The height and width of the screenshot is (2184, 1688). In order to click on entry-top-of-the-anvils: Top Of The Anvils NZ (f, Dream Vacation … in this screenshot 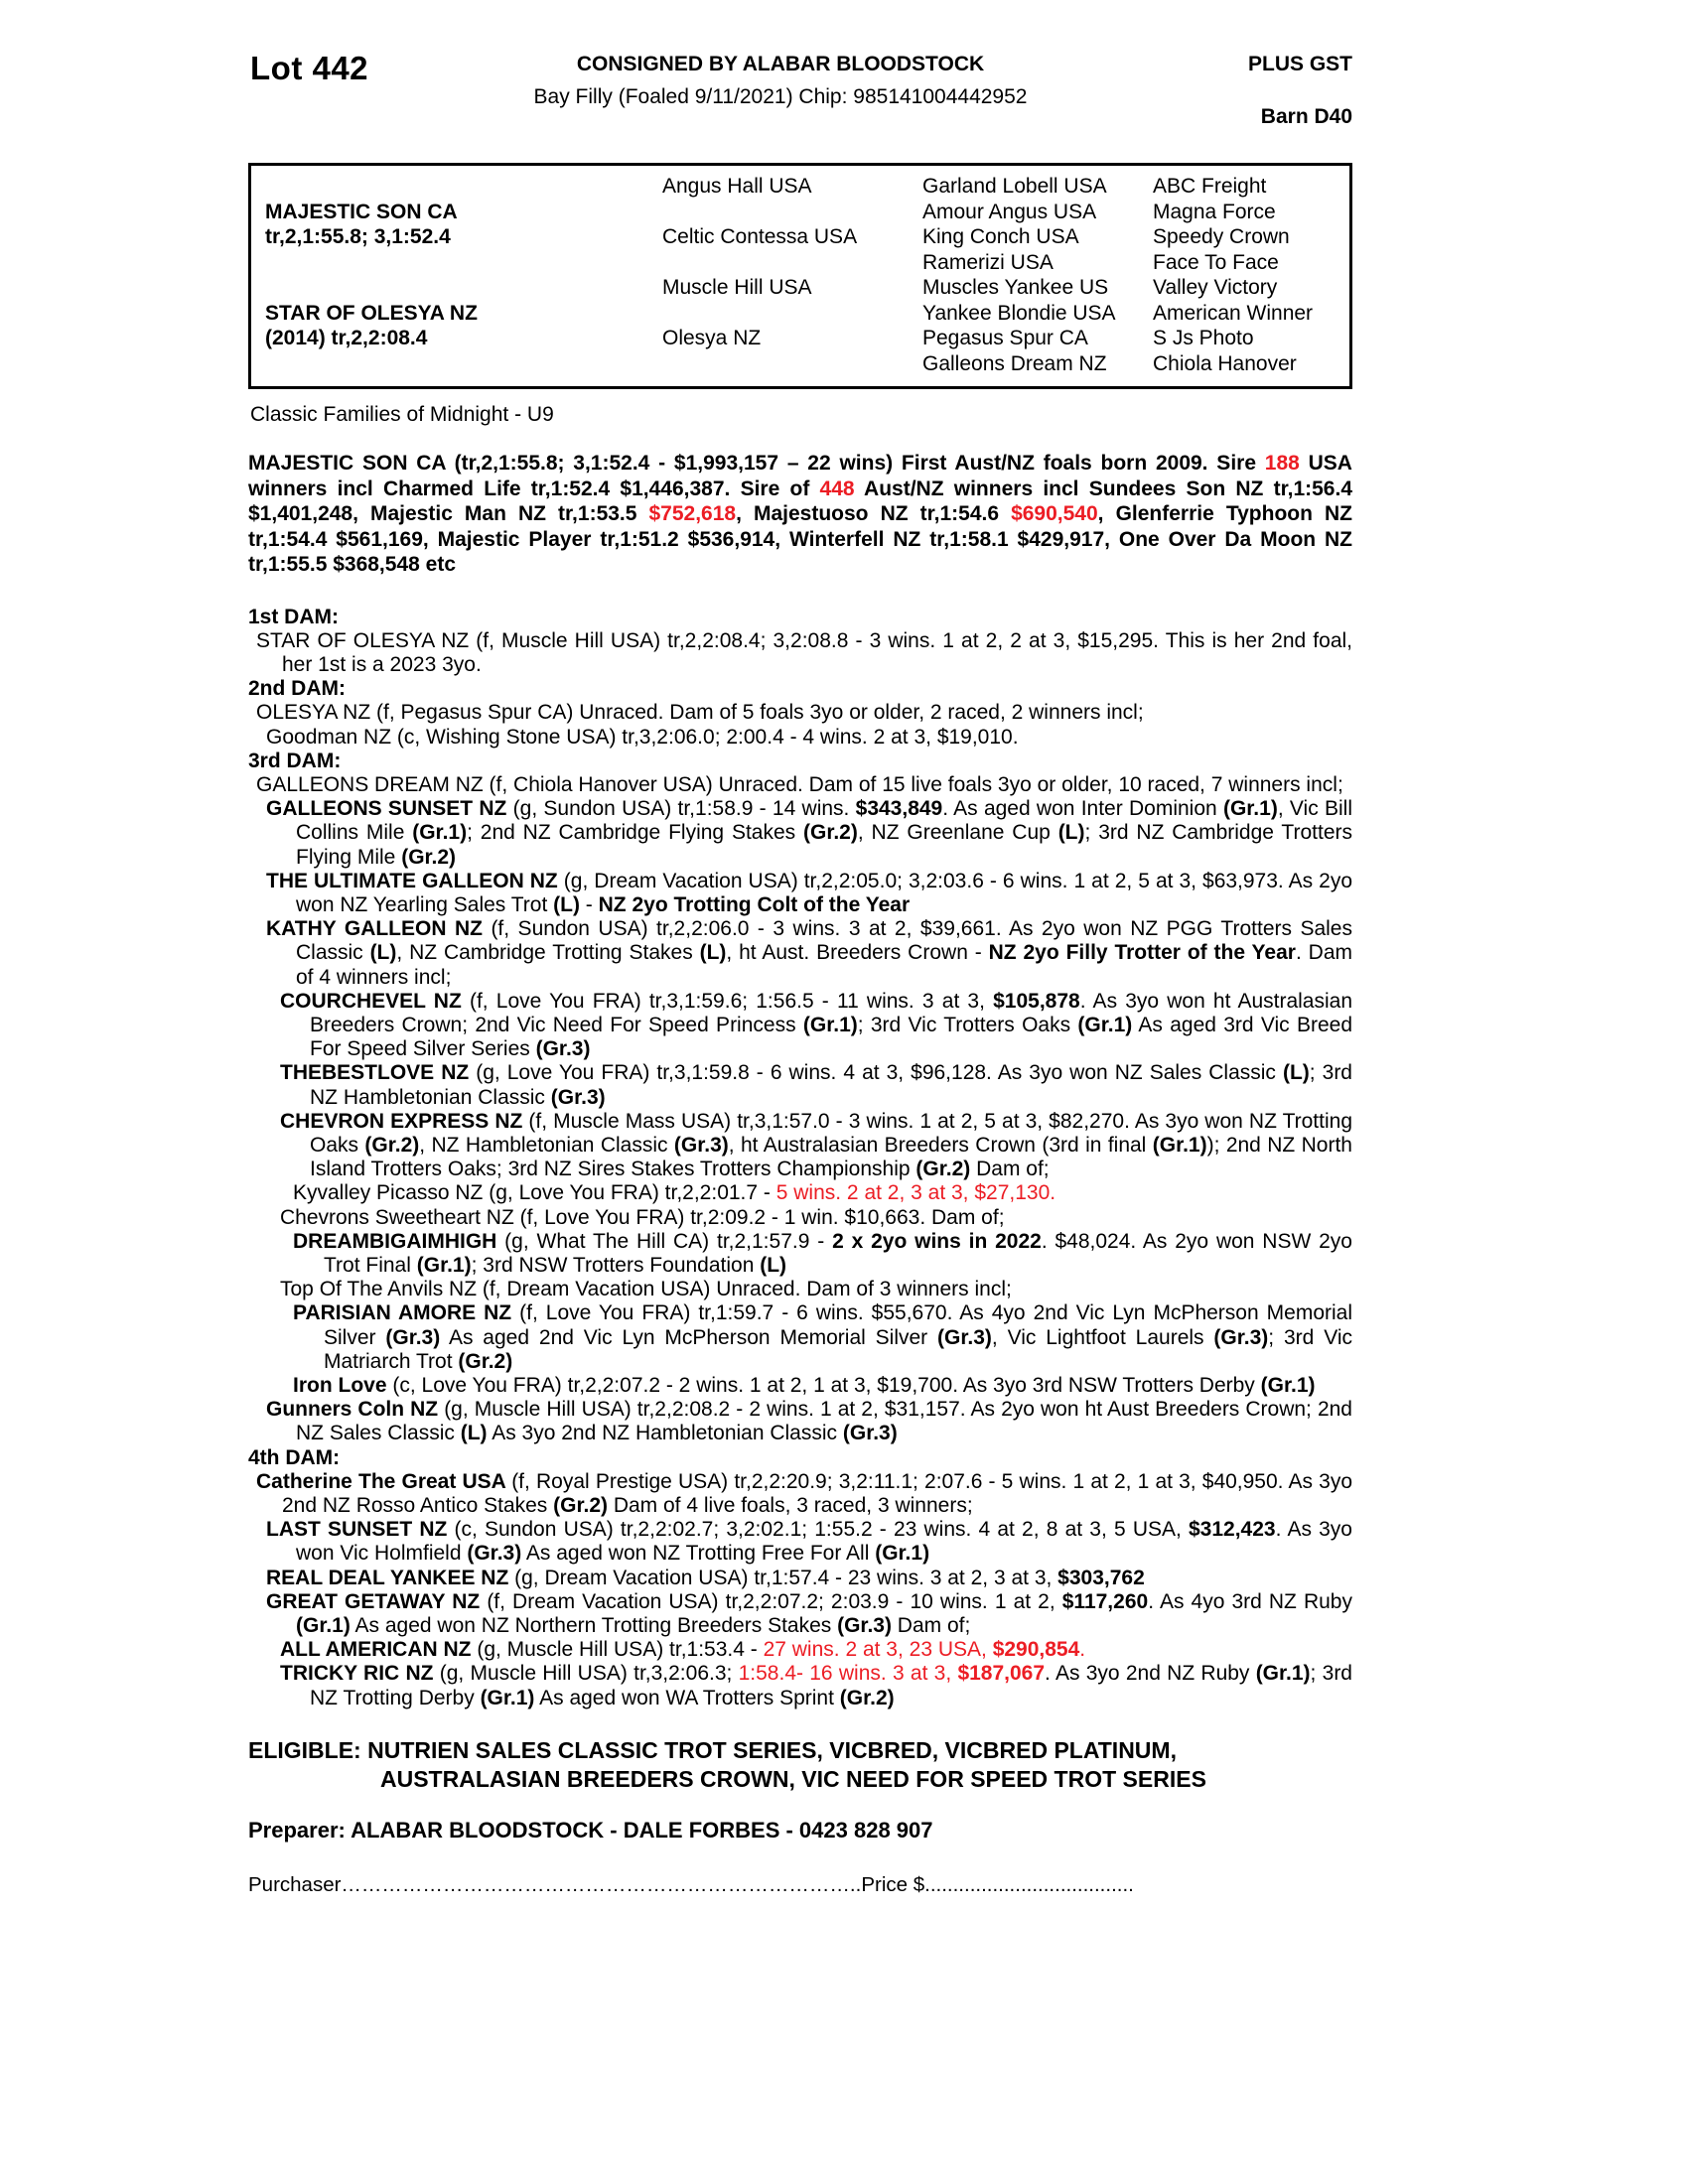, I will do `click(646, 1289)`.